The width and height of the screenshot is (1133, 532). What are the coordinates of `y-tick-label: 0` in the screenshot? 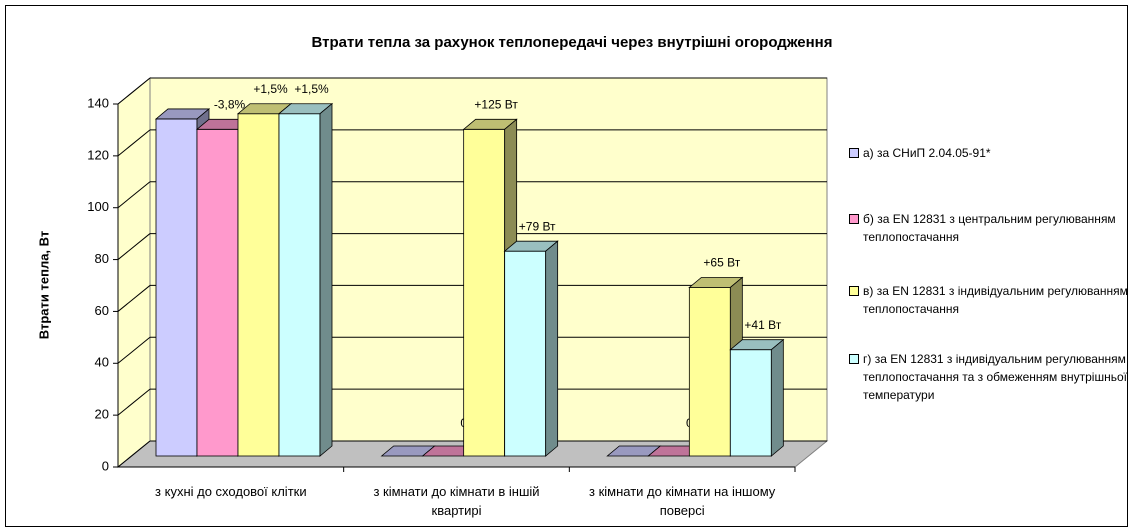 It's located at (105, 465).